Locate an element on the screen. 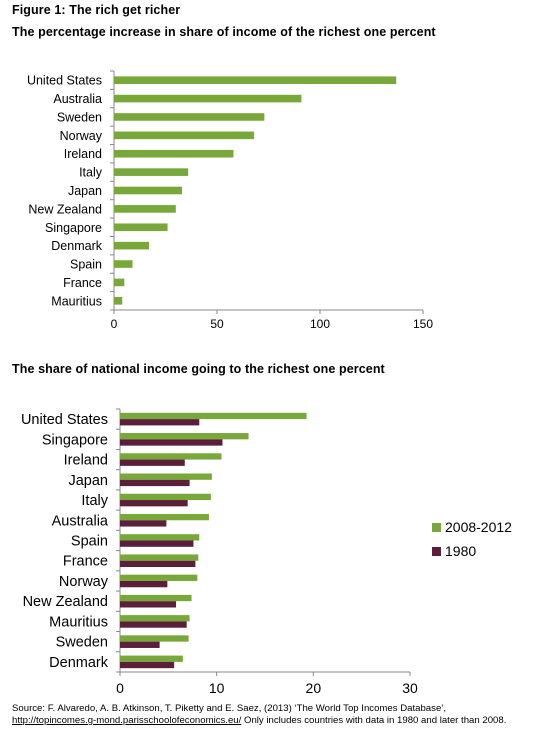  chart1-category-label: Ireland is located at coordinates (83, 154).